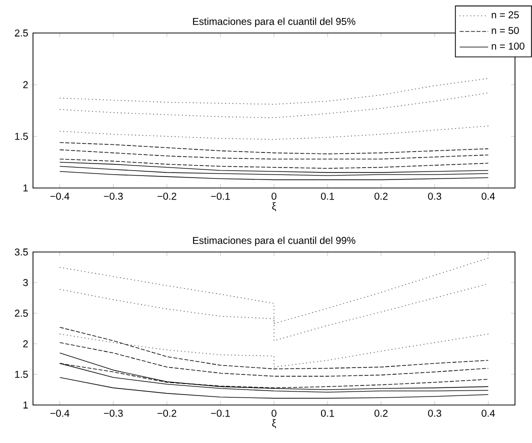  Describe the element at coordinates (274, 22) in the screenshot. I see `chart-title: Estimaciones para el cuantil del 95%` at that location.